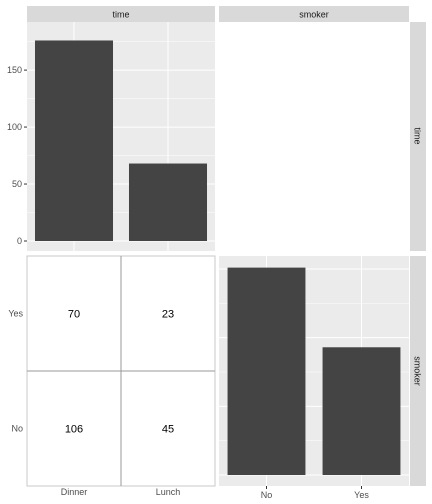 The height and width of the screenshot is (504, 432). Describe the element at coordinates (168, 202) in the screenshot. I see `bar-lunch` at that location.